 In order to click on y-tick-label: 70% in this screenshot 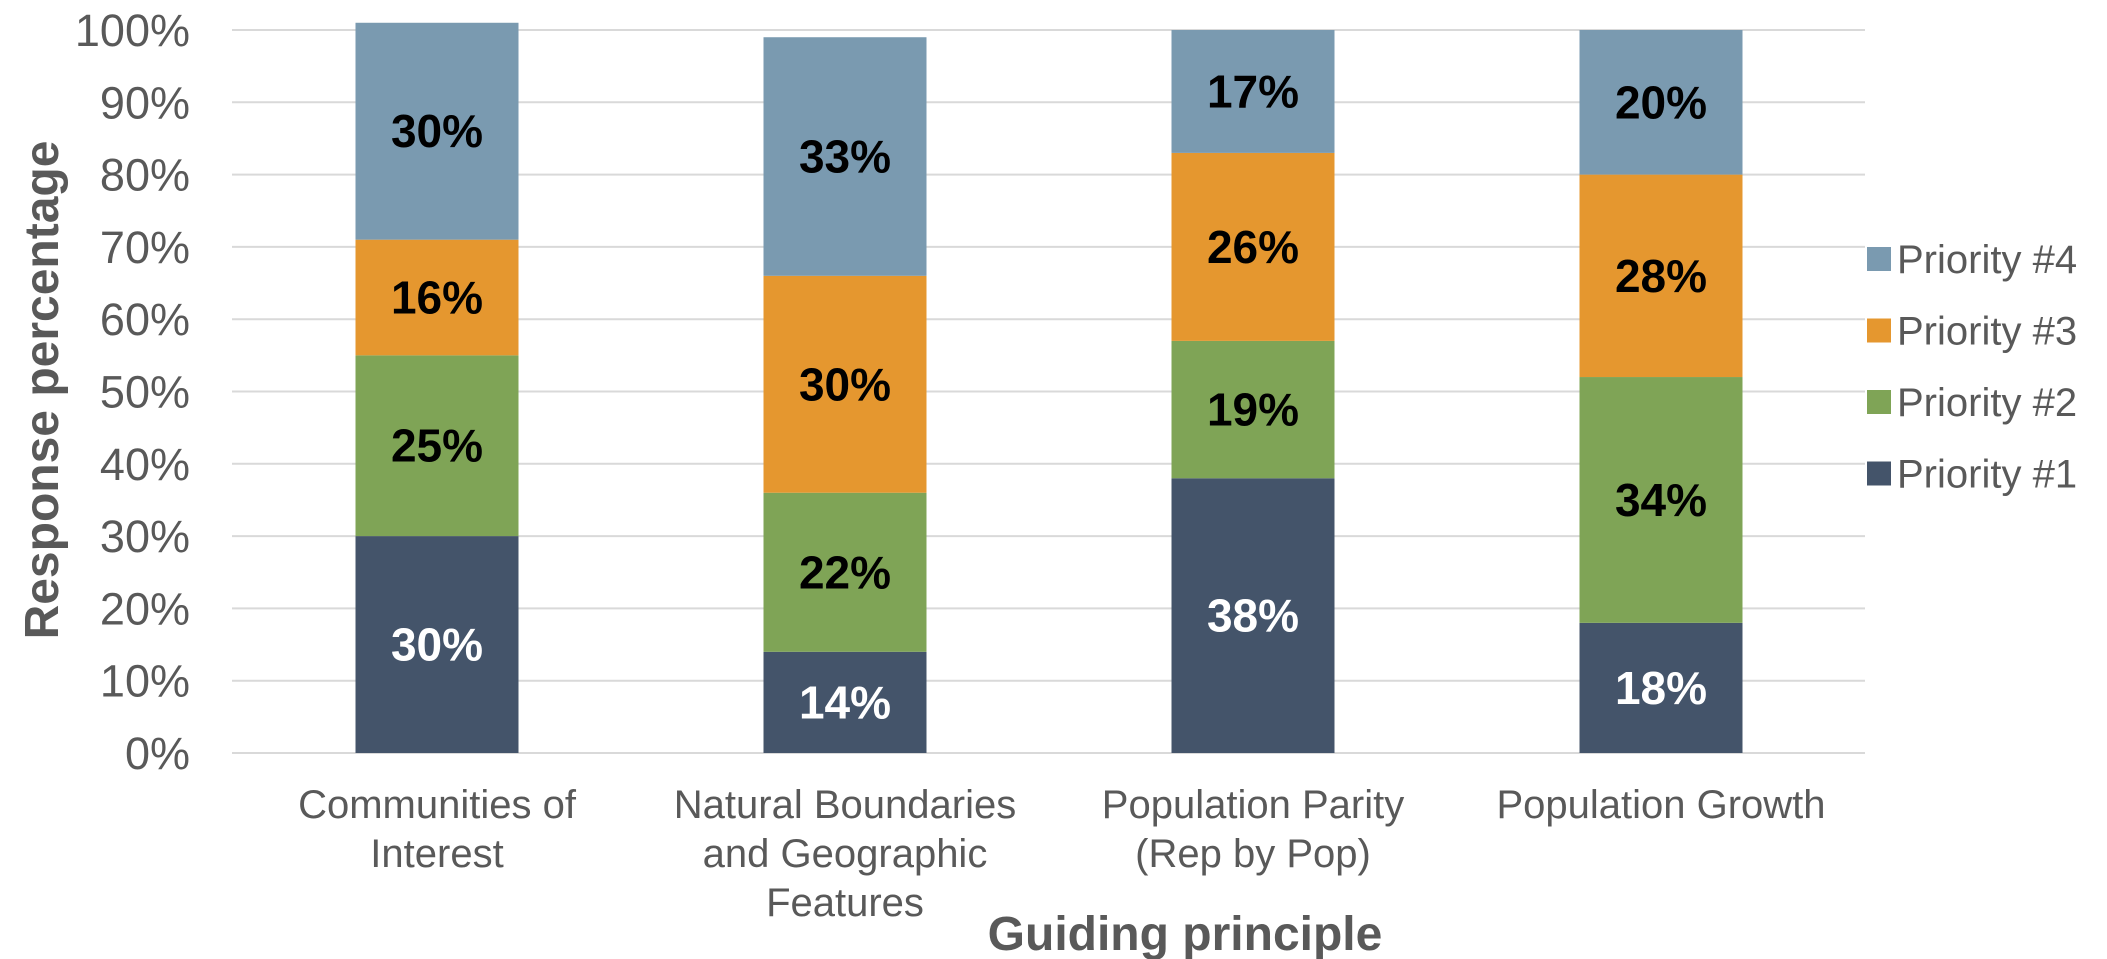, I will do `click(145, 247)`.